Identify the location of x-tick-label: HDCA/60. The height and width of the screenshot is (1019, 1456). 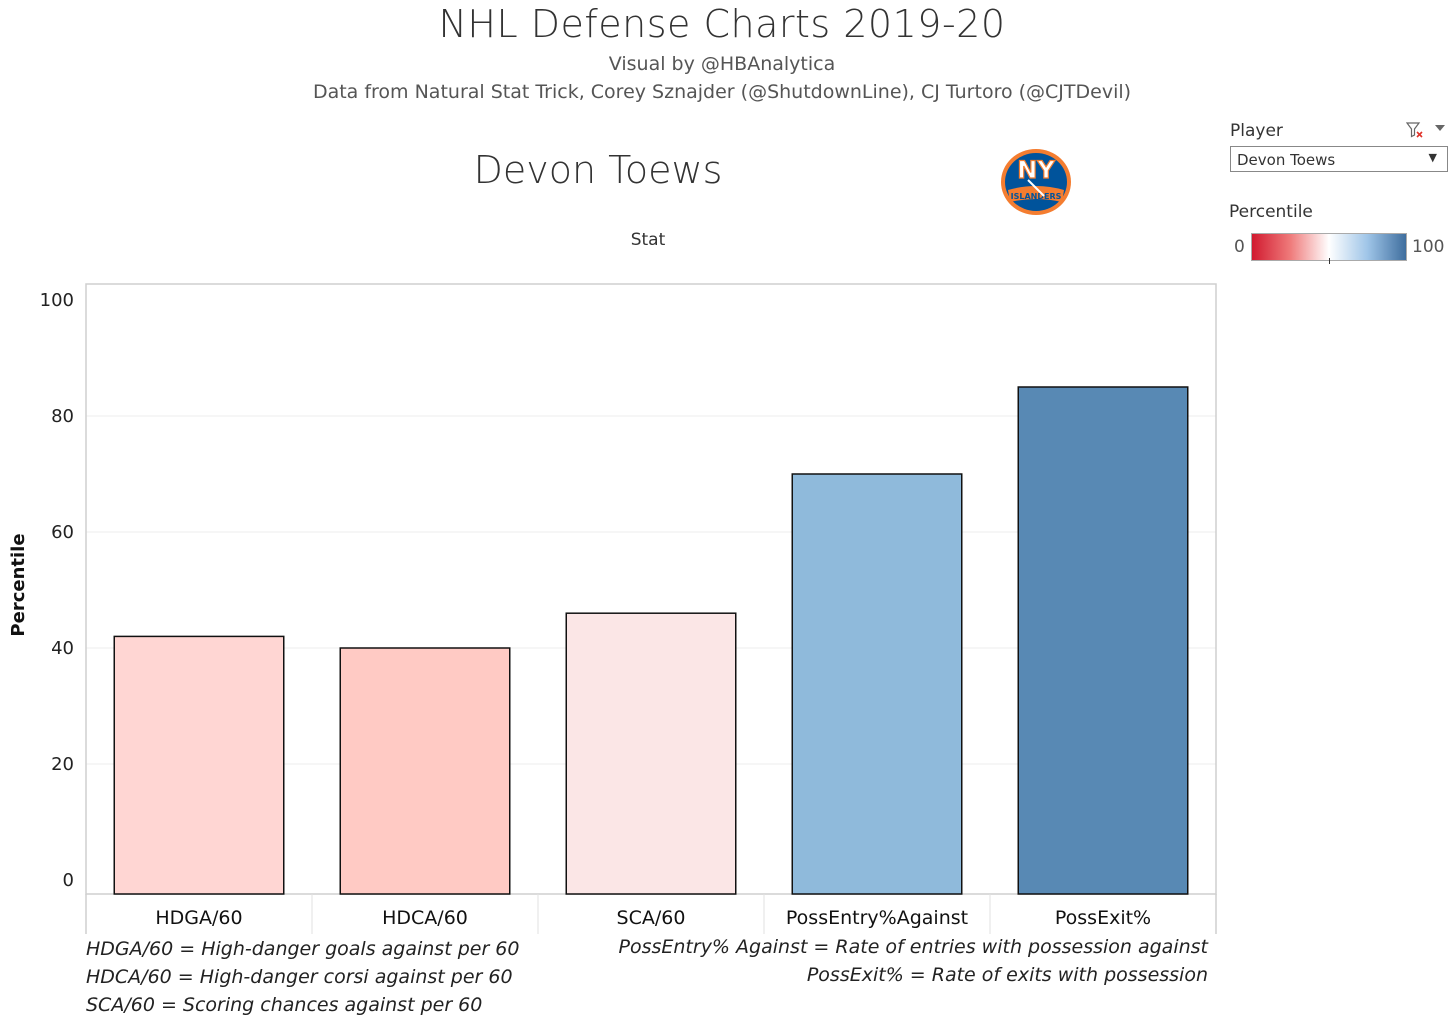
(425, 918).